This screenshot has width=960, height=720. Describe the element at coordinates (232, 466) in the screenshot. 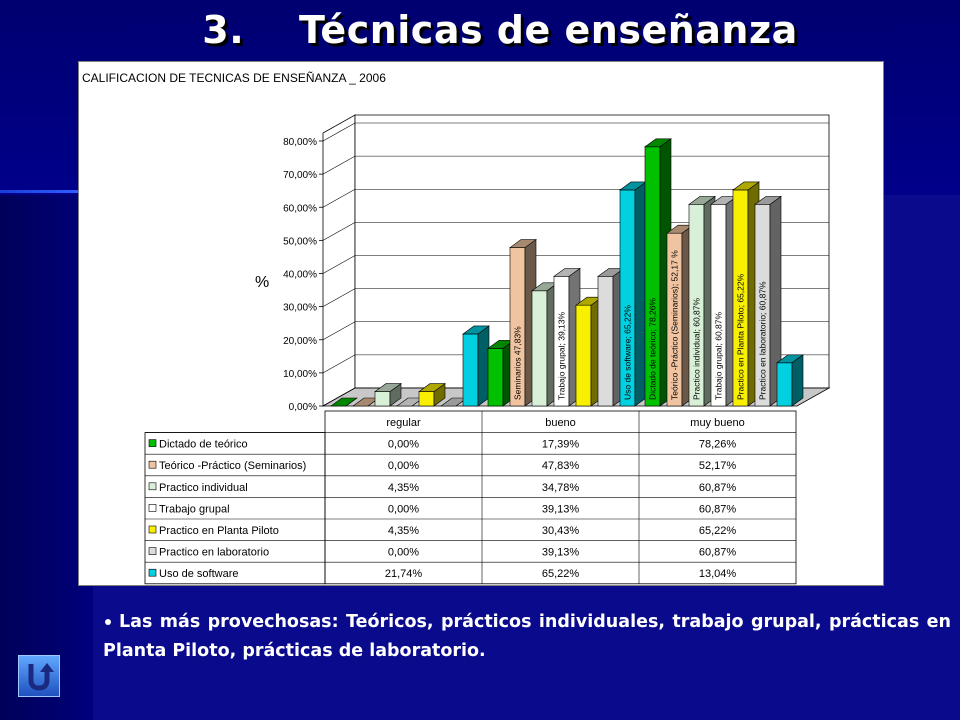

I see `legend-label: Teórico -Práctico (Seminarios)` at that location.